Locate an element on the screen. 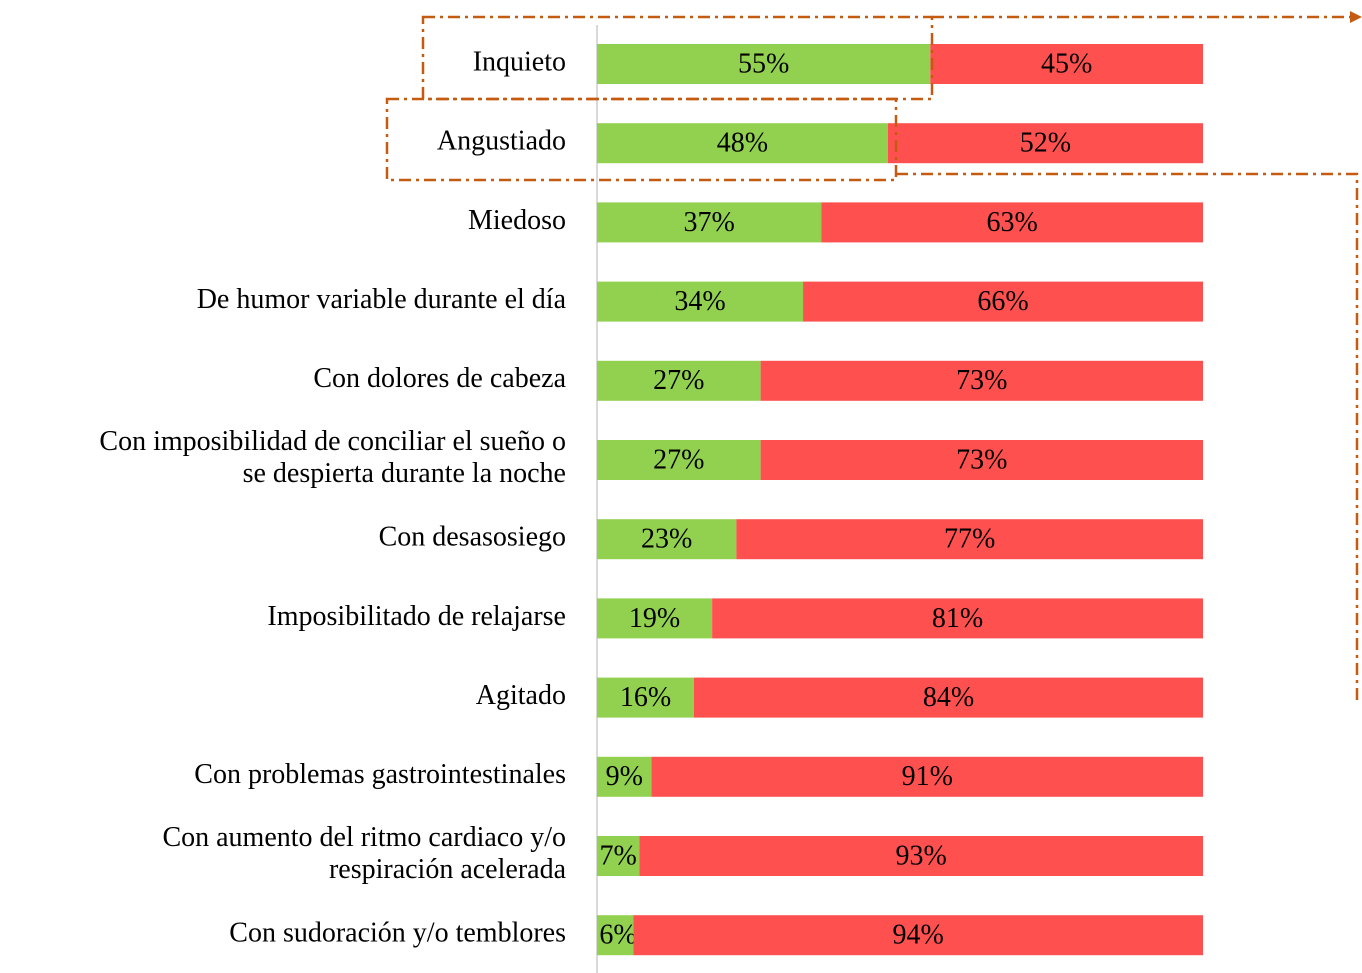  data-label: 55% is located at coordinates (763, 63).